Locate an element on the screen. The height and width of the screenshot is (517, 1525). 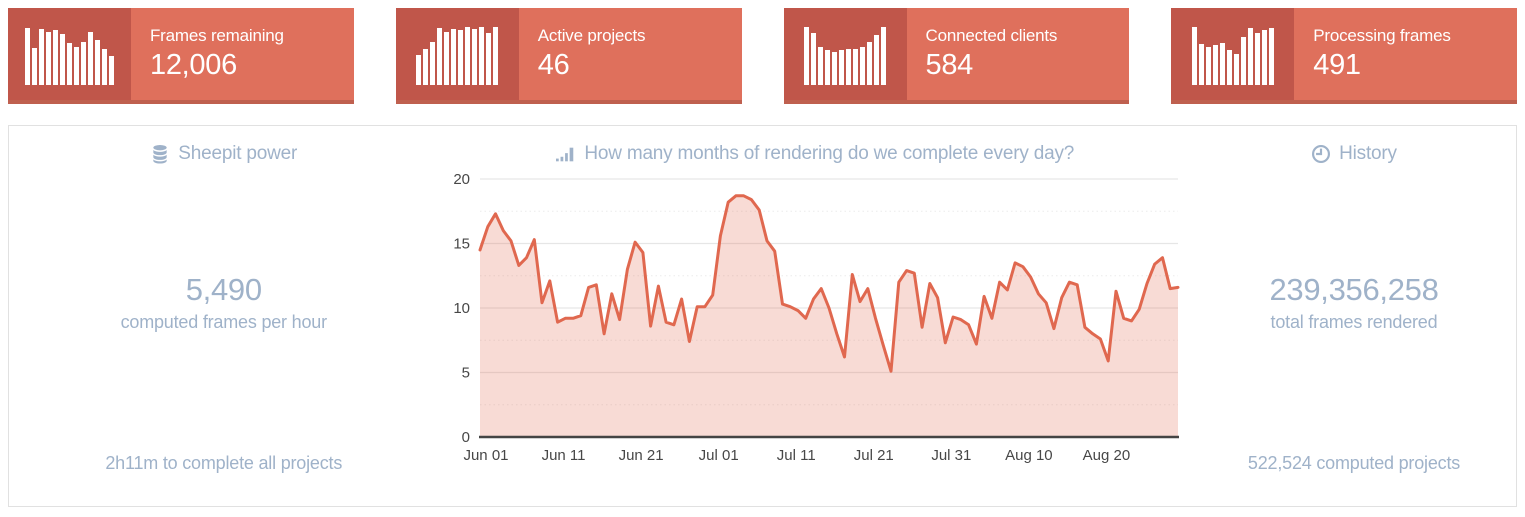
history-header: History is located at coordinates (1354, 154).